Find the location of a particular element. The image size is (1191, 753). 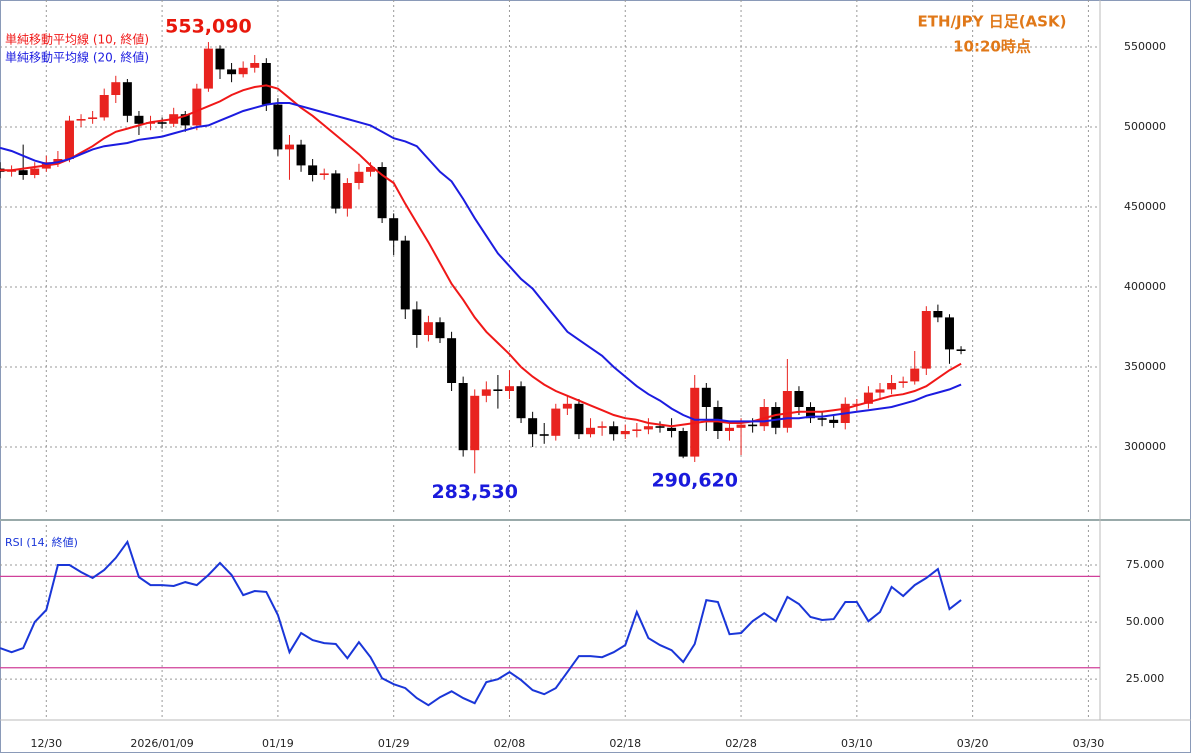

y-tick-label: 350000 is located at coordinates (1145, 366).